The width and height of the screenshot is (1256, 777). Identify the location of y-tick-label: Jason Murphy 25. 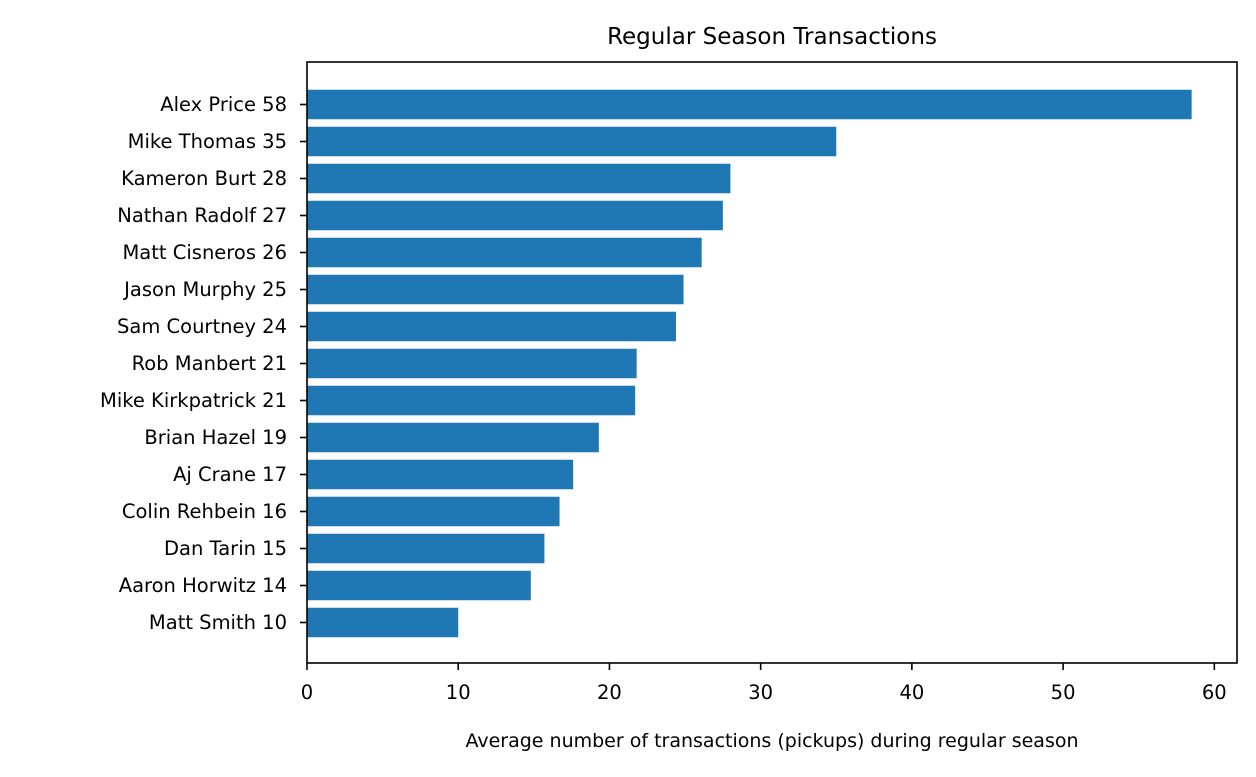
(204, 289).